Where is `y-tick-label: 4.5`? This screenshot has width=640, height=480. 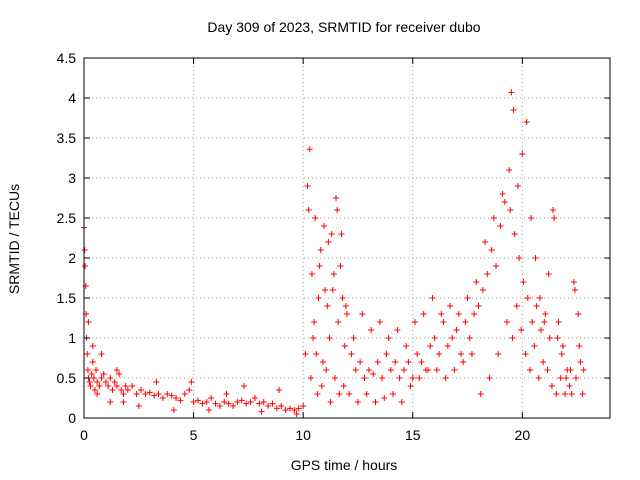 y-tick-label: 4.5 is located at coordinates (67, 58).